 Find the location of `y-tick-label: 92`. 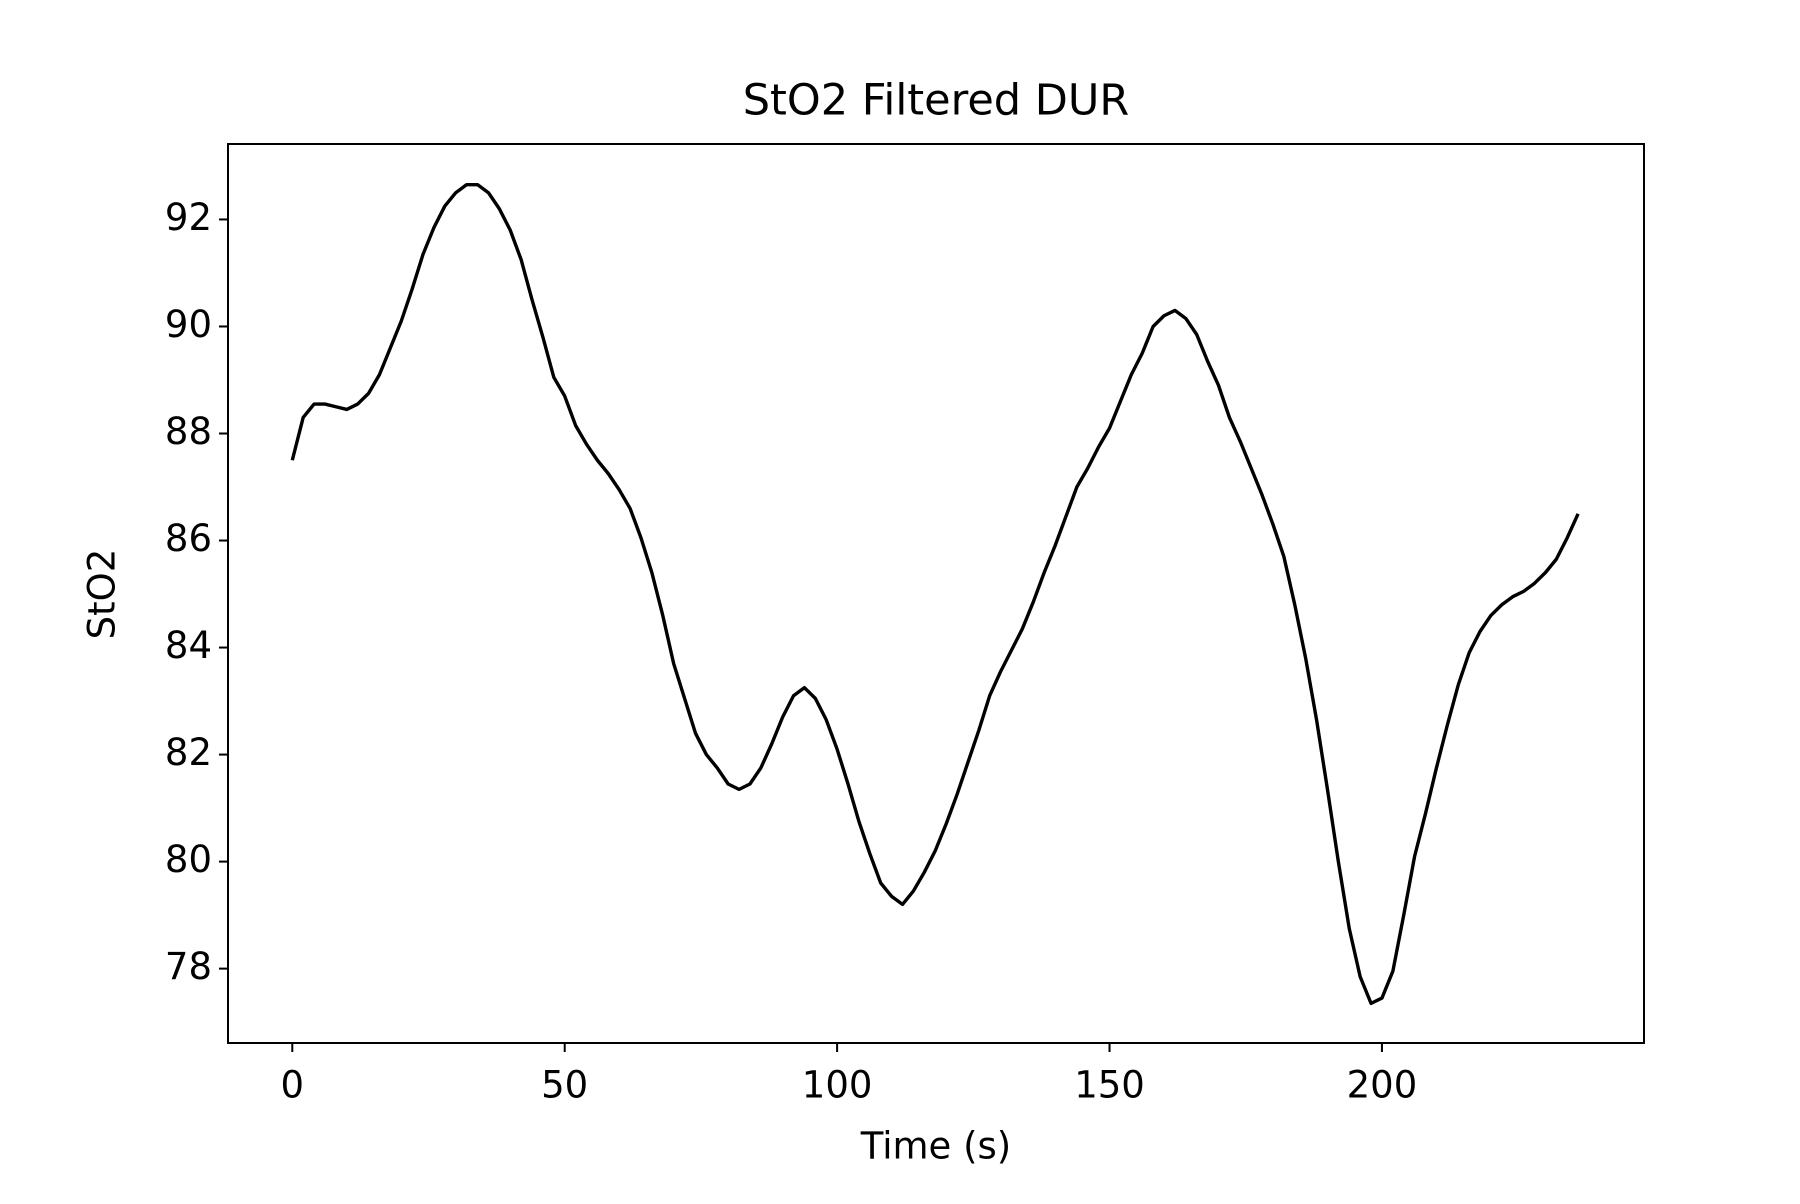

y-tick-label: 92 is located at coordinates (188, 217).